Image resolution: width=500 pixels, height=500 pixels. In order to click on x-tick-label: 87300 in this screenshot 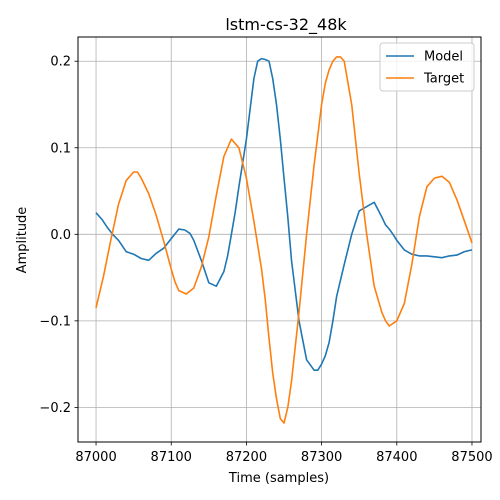, I will do `click(321, 457)`.